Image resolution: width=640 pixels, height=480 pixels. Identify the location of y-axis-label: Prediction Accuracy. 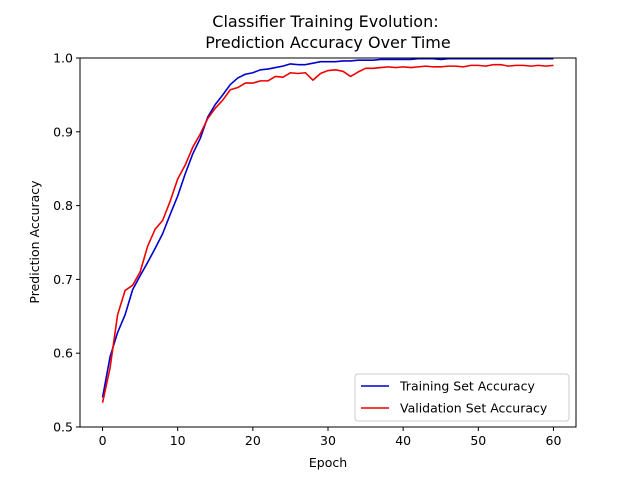
(34, 242).